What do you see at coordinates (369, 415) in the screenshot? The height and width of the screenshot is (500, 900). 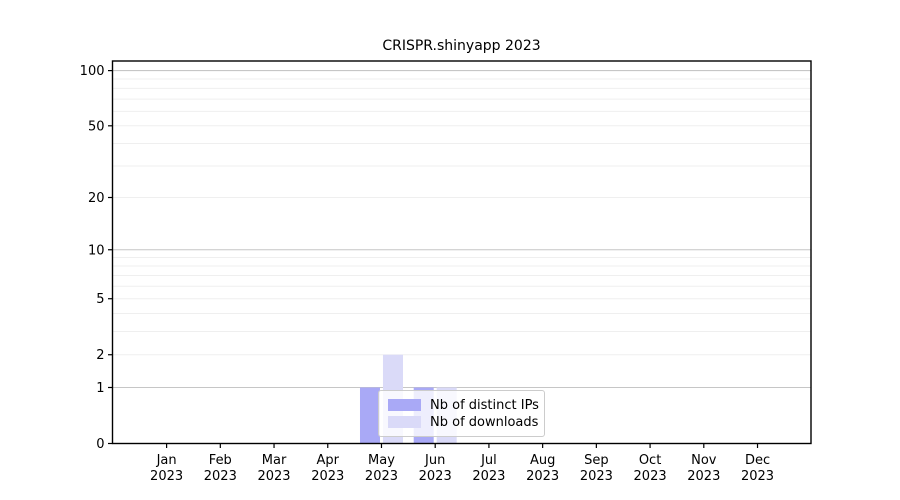 I see `bar-may-s0` at bounding box center [369, 415].